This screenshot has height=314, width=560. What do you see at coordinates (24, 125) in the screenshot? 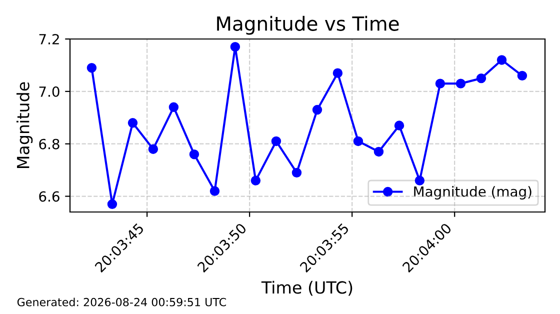
I see `y-axis-title: Magnitude` at bounding box center [24, 125].